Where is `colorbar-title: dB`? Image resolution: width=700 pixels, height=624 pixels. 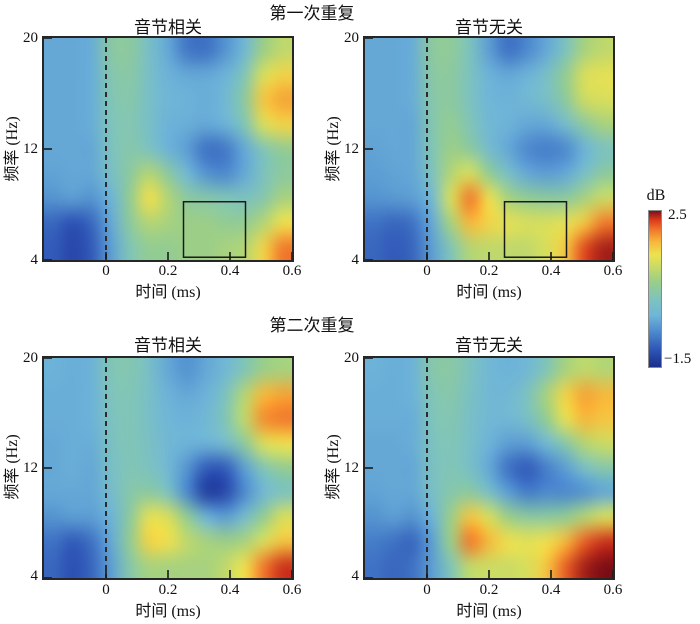
colorbar-title: dB is located at coordinates (656, 195).